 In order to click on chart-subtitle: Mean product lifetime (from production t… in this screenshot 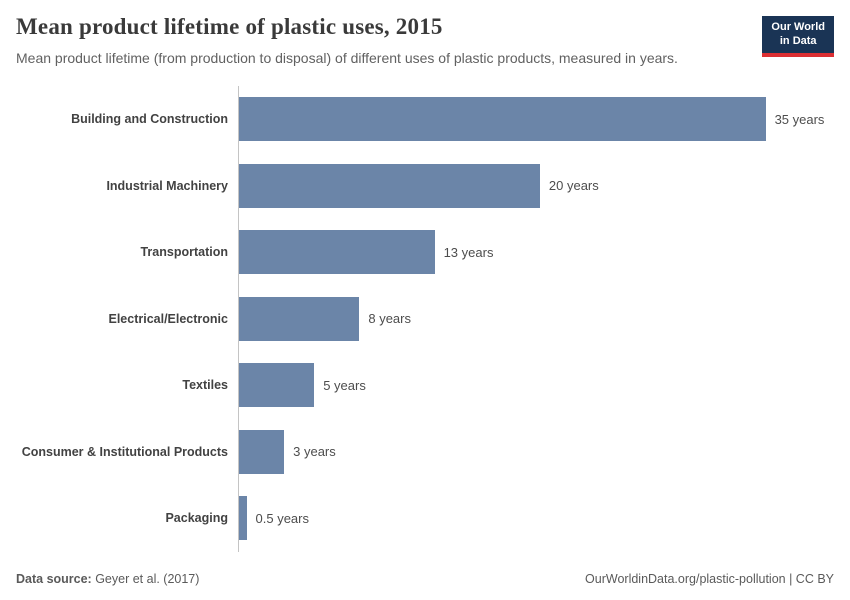, I will do `click(347, 58)`.